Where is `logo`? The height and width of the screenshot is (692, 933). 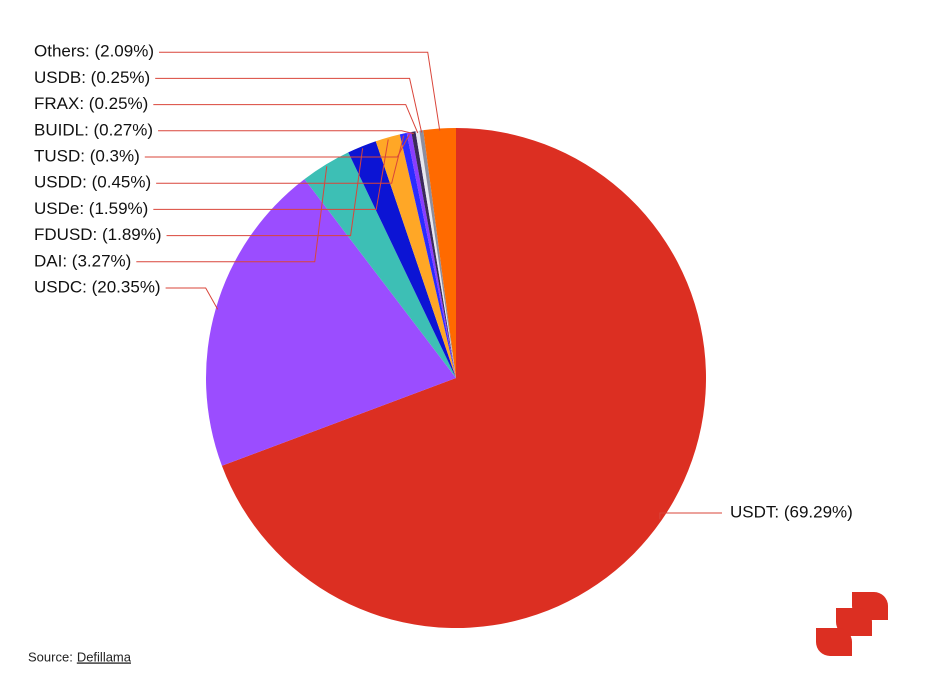
logo is located at coordinates (852, 624).